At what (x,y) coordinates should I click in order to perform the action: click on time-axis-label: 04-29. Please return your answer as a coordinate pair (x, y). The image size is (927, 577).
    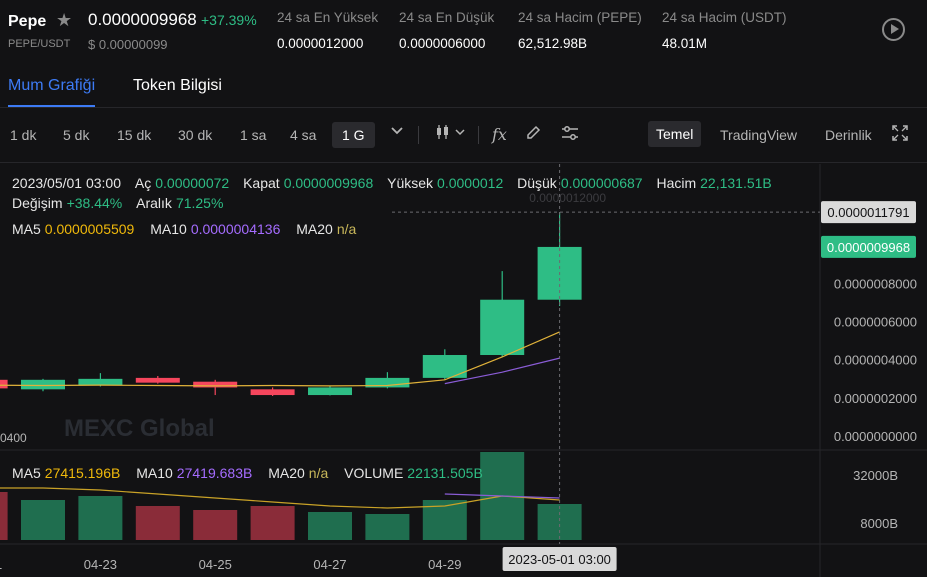
    Looking at the image, I should click on (444, 564).